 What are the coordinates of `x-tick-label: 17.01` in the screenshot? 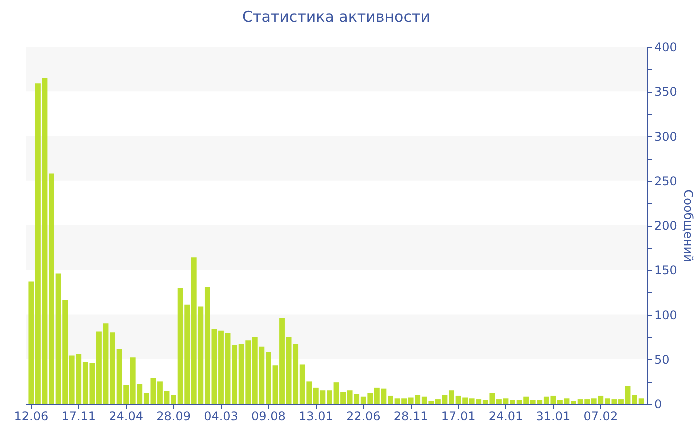 It's located at (458, 417).